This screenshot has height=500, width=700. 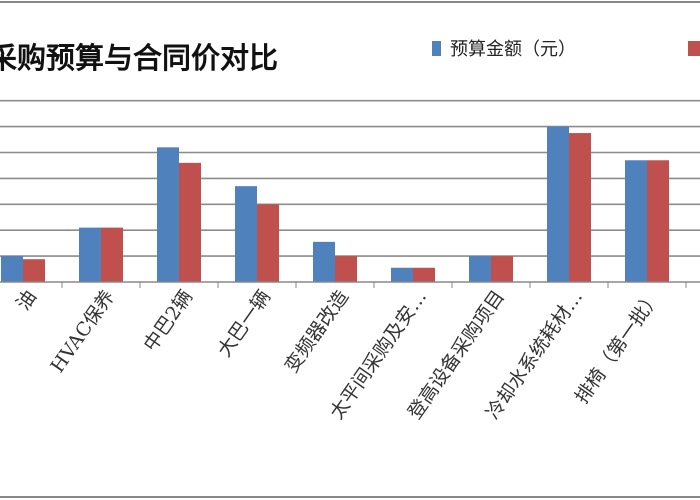 I want to click on chart-title: 采购预算与合同价对比, so click(x=139, y=58).